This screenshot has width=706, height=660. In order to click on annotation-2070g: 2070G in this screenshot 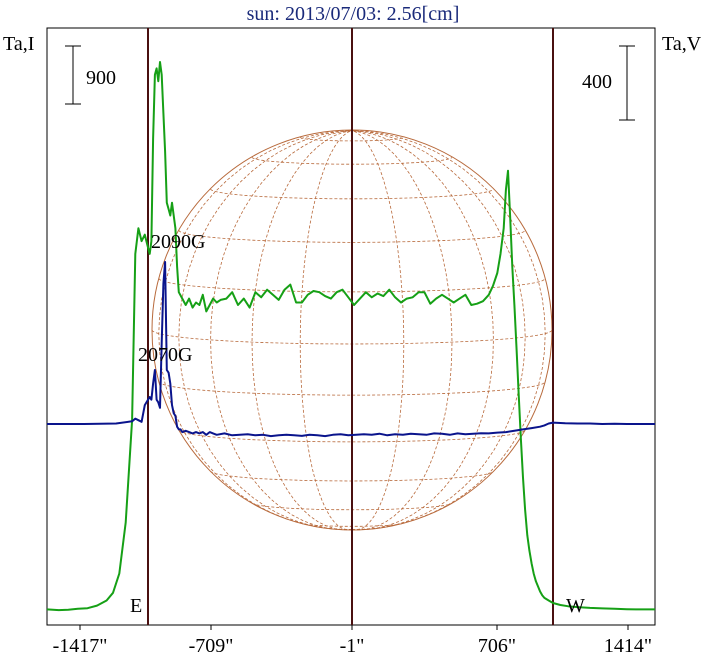, I will do `click(165, 355)`.